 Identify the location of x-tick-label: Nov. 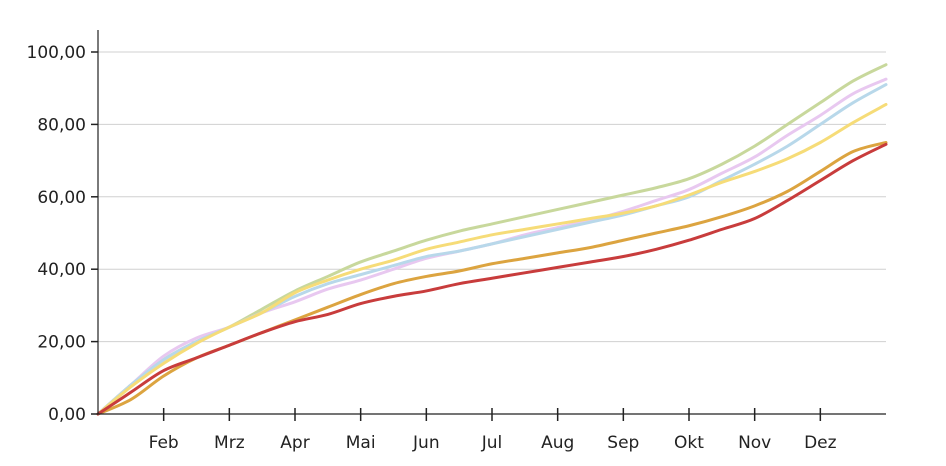
(754, 443).